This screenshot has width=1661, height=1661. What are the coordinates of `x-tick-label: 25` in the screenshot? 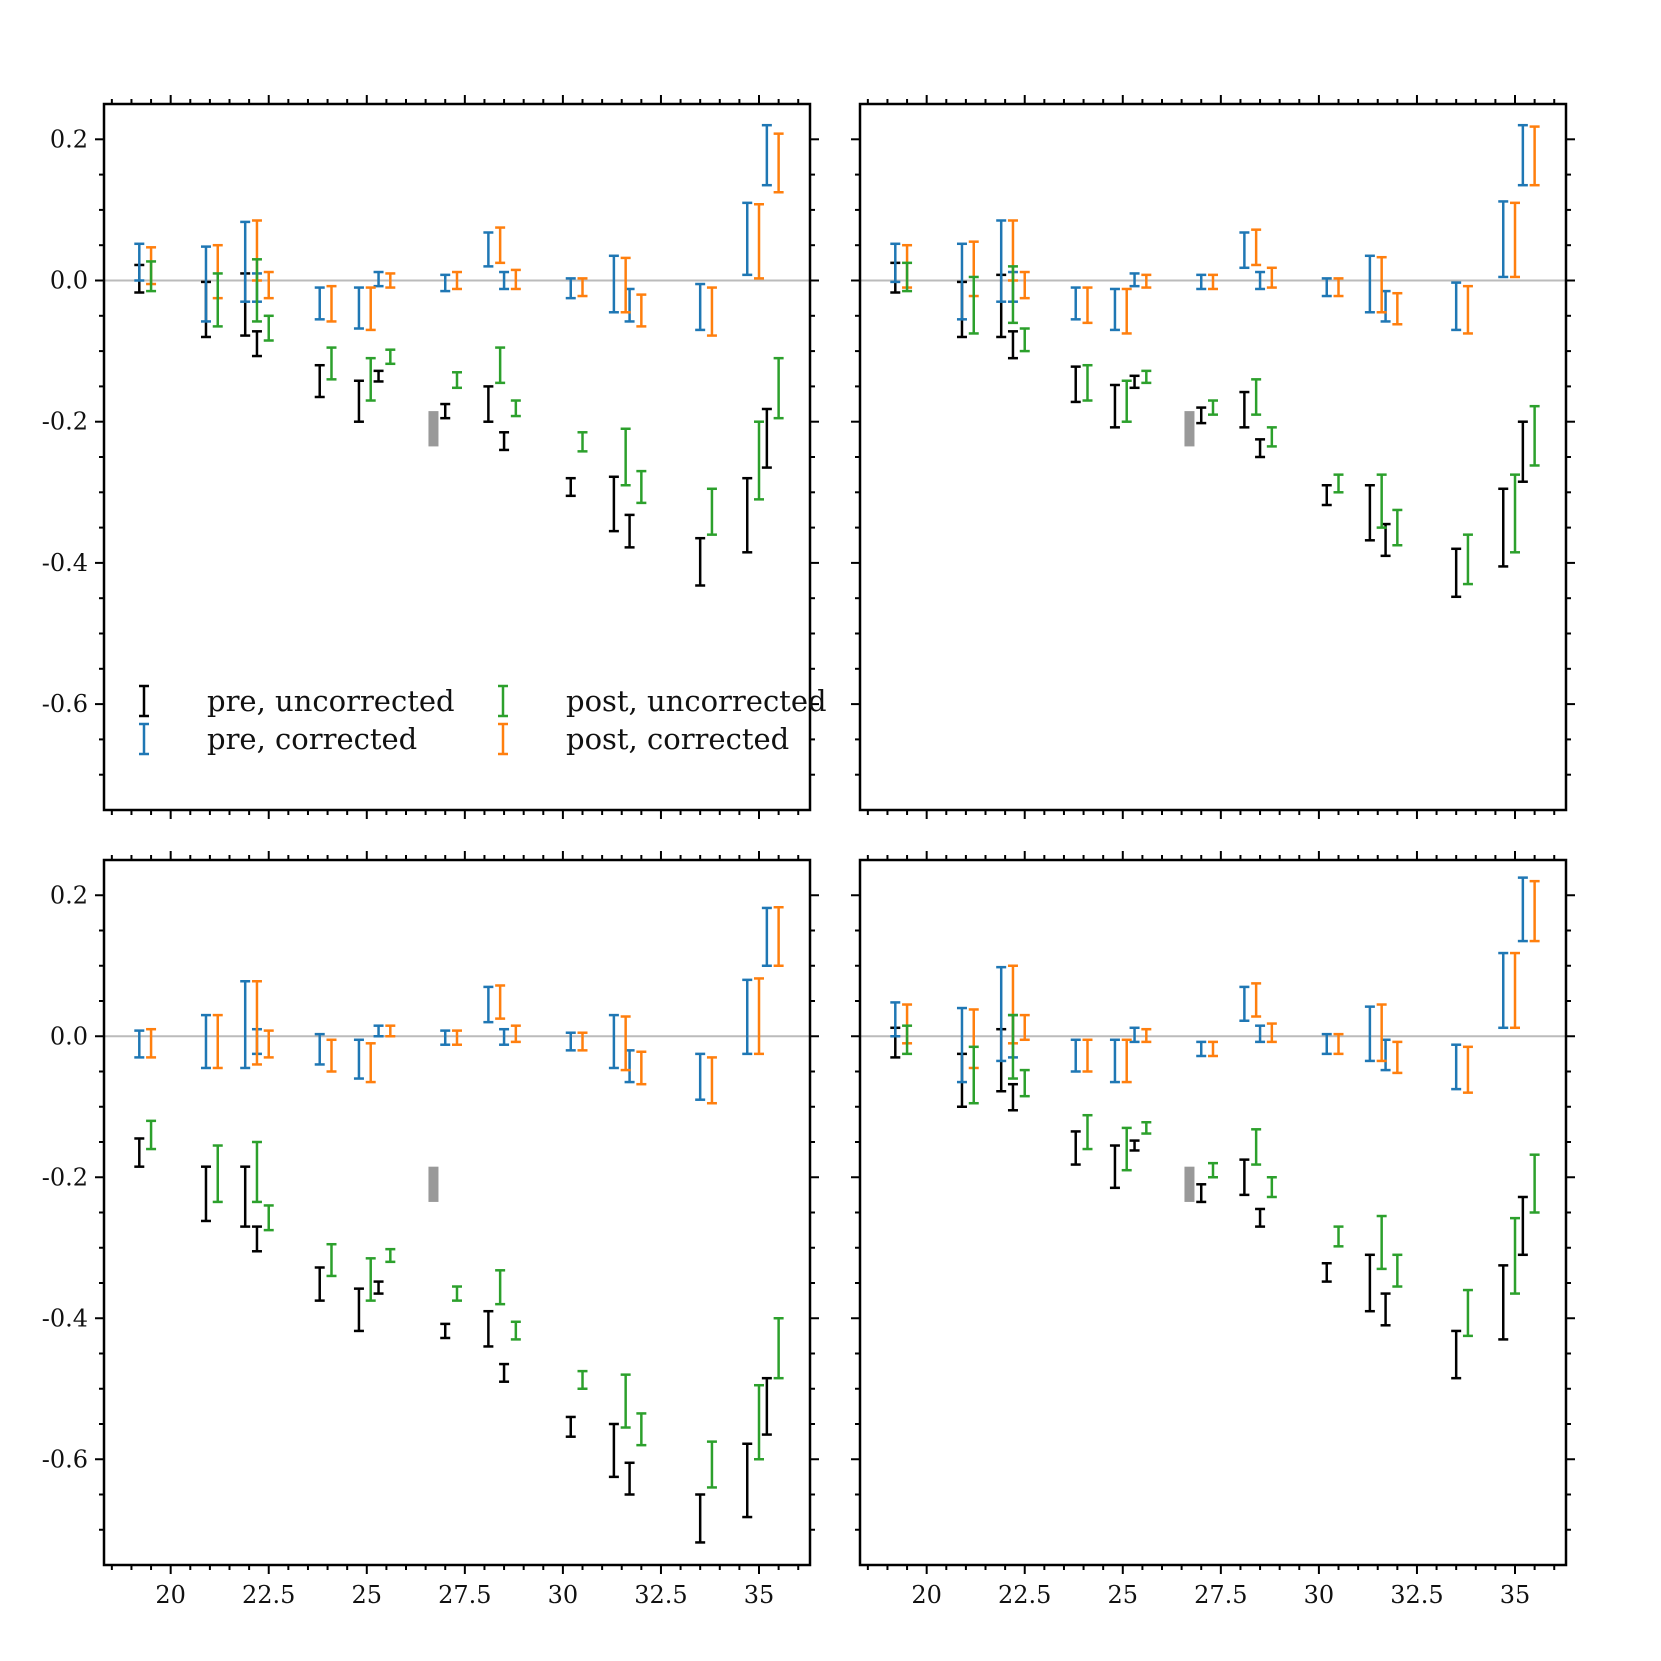 It's located at (367, 1595).